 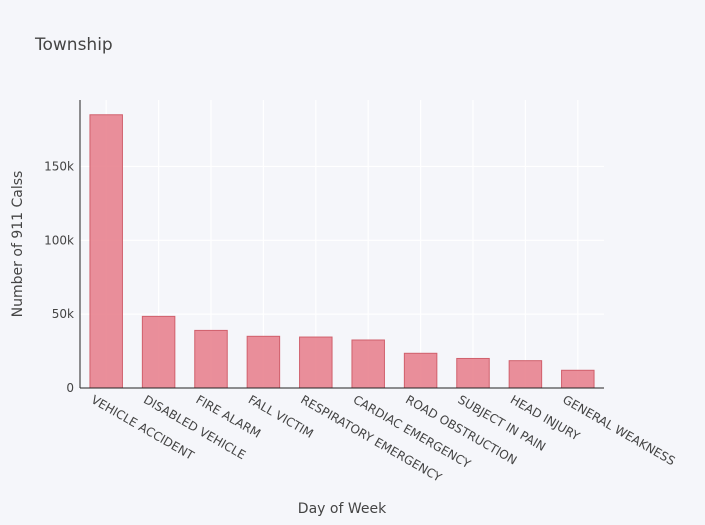 I want to click on y-tick-label: 50k, so click(x=63, y=314).